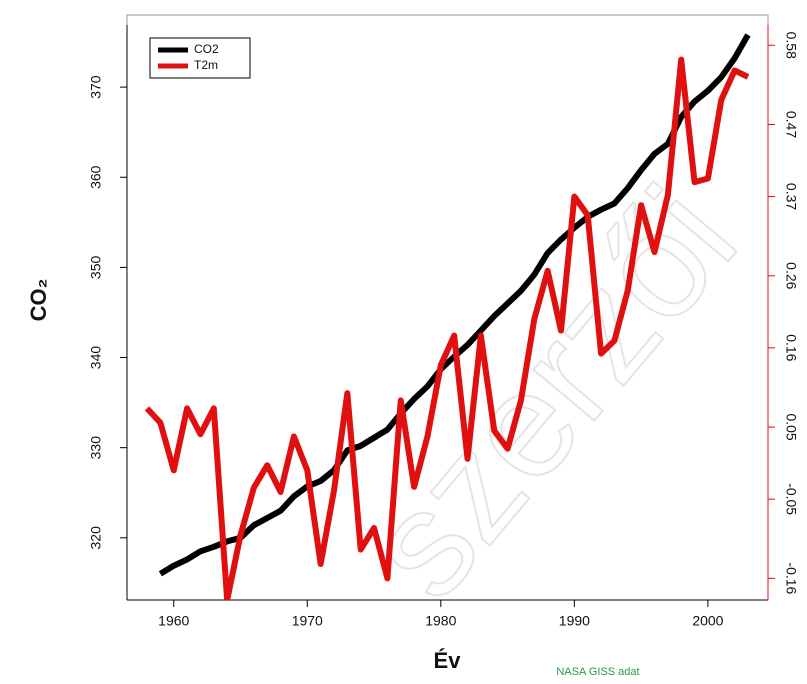  I want to click on y2-tick-label: 0.37, so click(791, 196).